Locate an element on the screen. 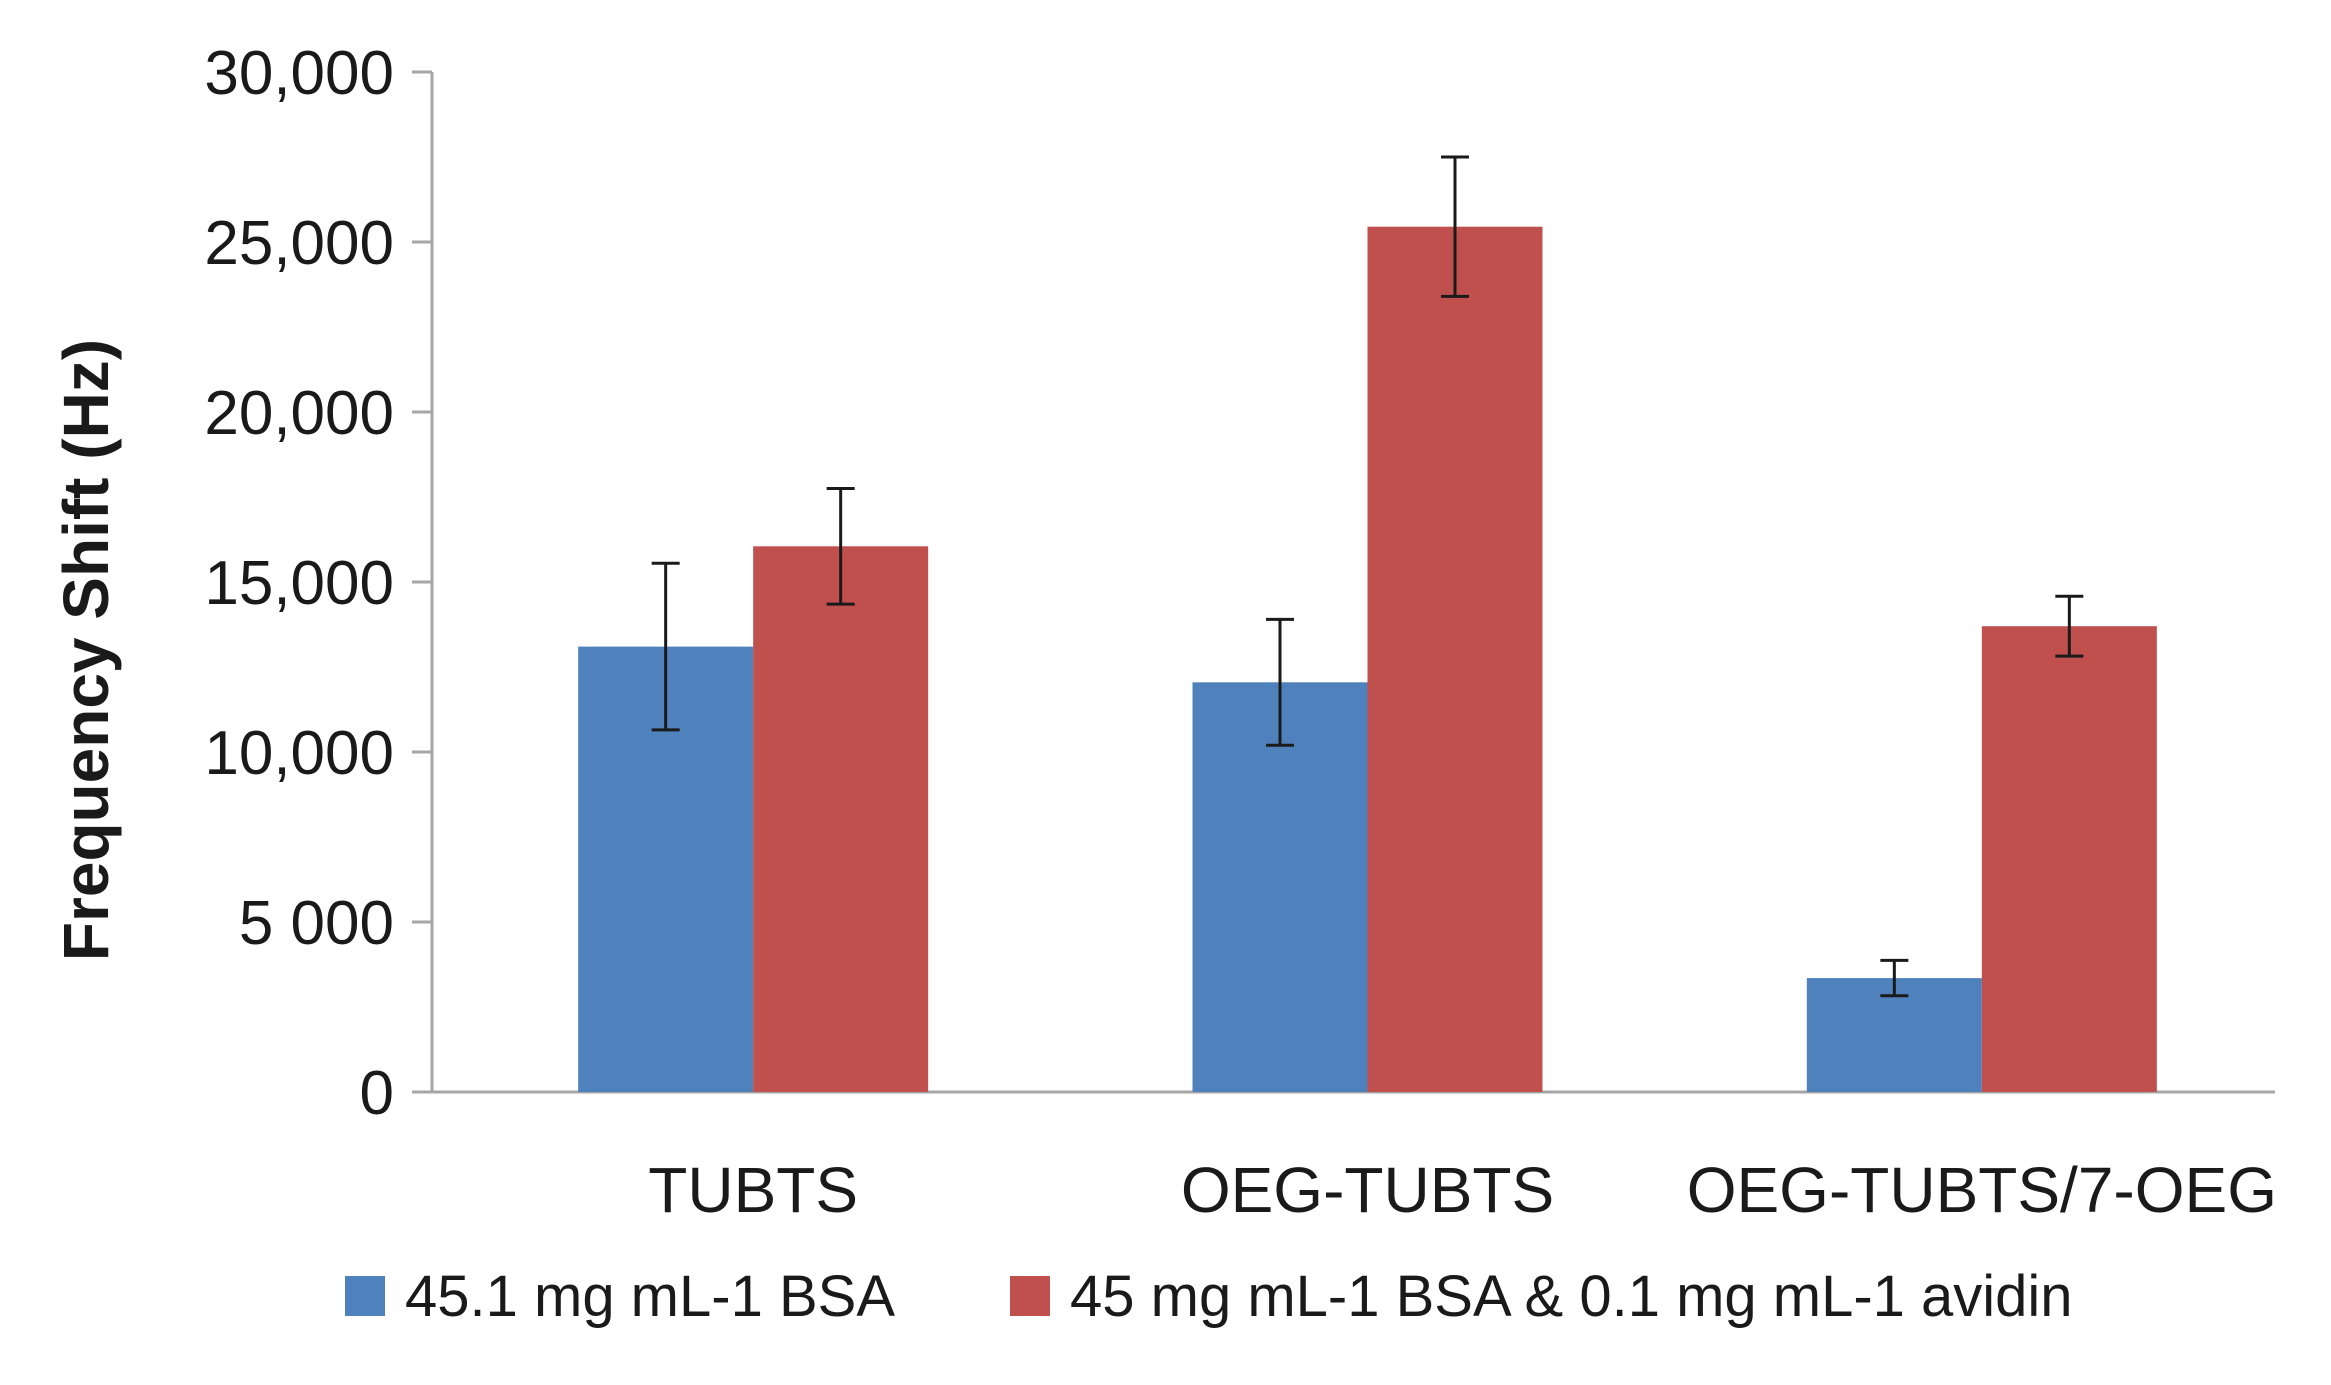  x-category-label: OEG-TUBTS/7-OEG is located at coordinates (1982, 1190).